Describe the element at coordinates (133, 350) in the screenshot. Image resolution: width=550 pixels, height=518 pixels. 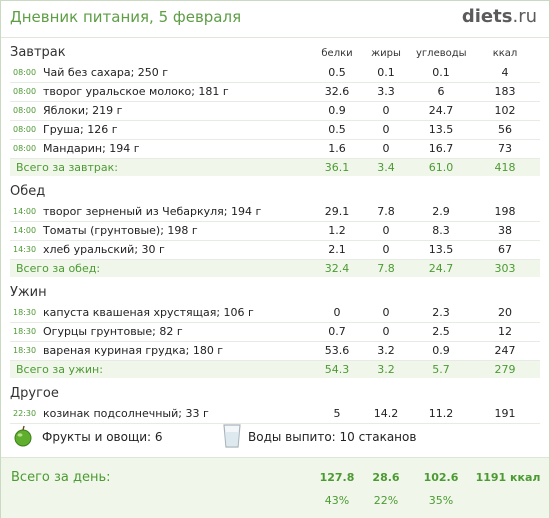
I see `food-name: вареная куриная грудка; 180 г` at that location.